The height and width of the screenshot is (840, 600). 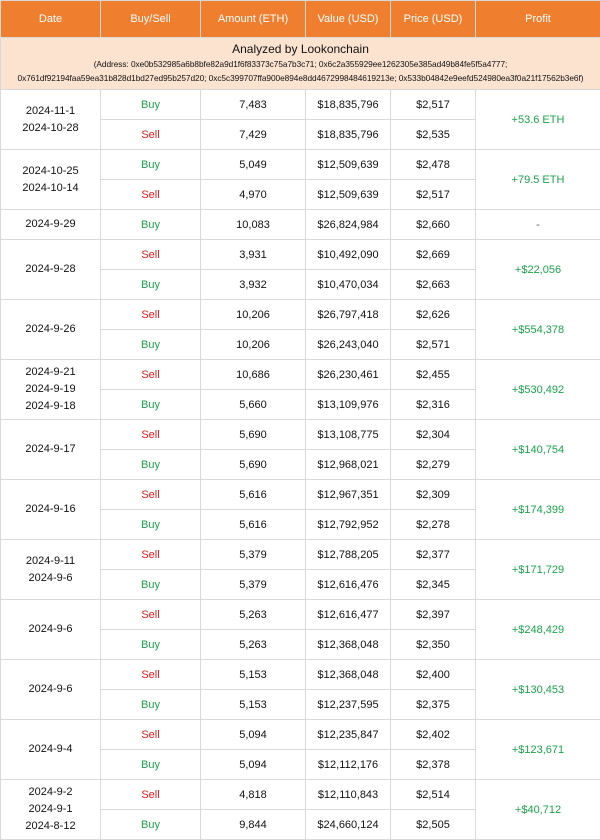 What do you see at coordinates (433, 435) in the screenshot?
I see `price-cell: $2,304` at bounding box center [433, 435].